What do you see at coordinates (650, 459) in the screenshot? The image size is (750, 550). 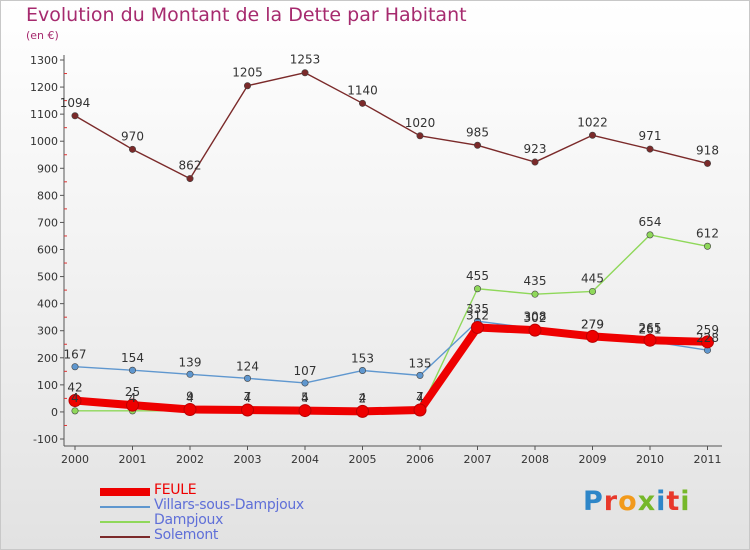 I see `x-tick-label: 2010` at bounding box center [650, 459].